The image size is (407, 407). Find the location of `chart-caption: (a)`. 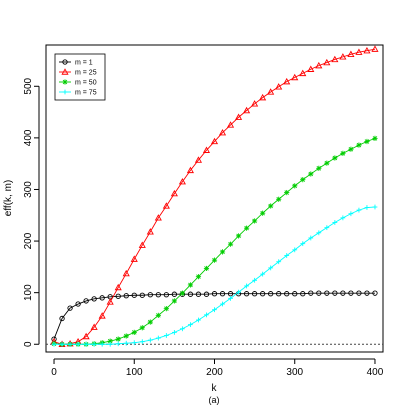

chart-caption: (a) is located at coordinates (214, 400).